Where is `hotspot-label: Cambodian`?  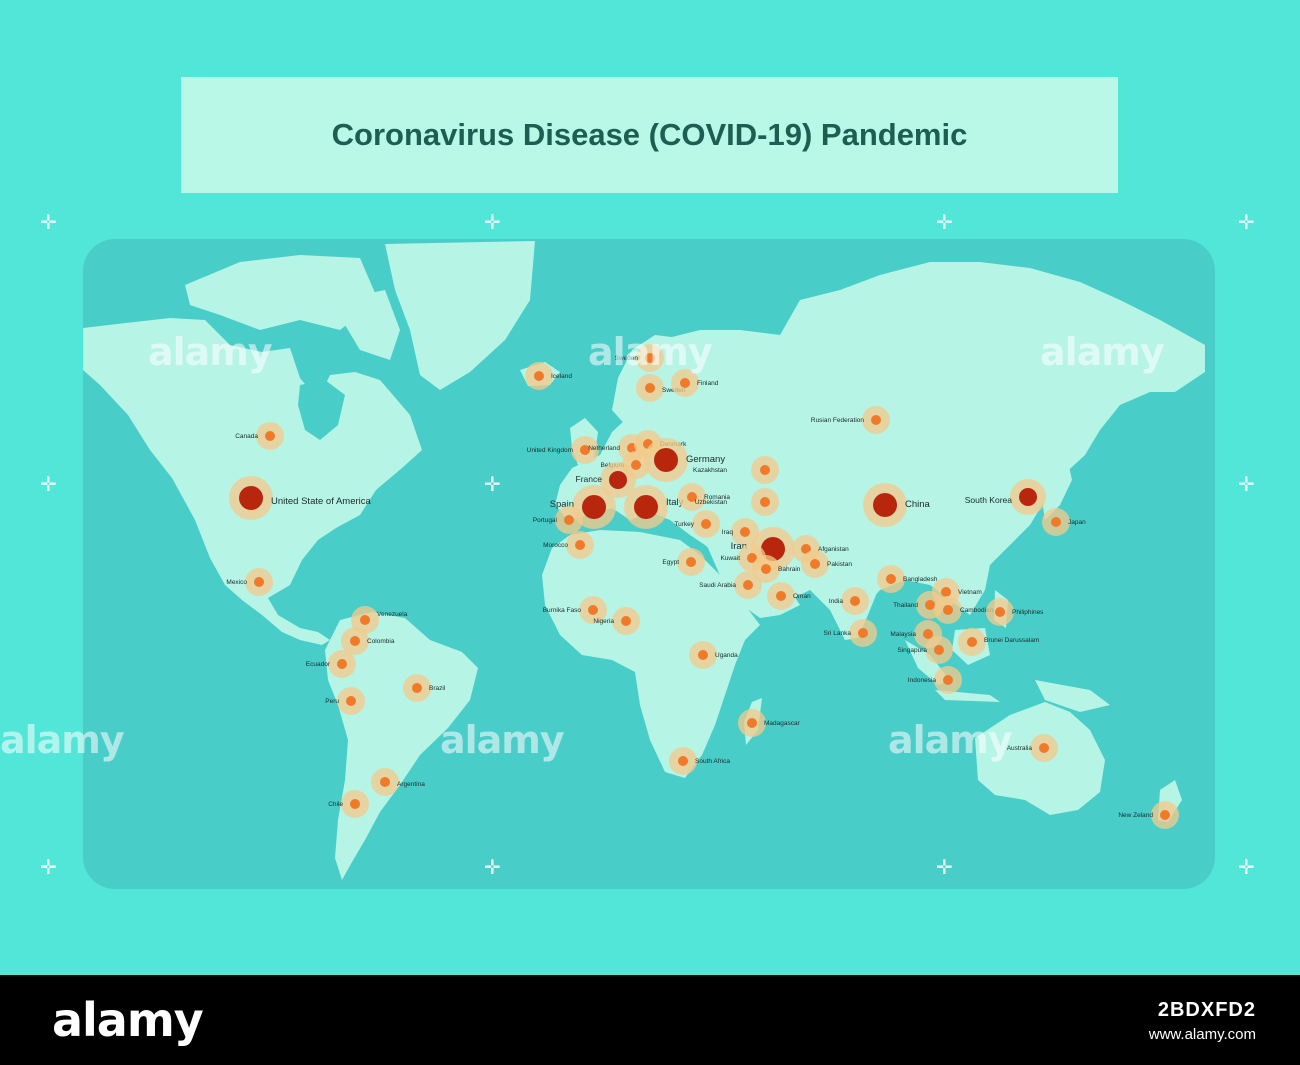 hotspot-label: Cambodian is located at coordinates (977, 610).